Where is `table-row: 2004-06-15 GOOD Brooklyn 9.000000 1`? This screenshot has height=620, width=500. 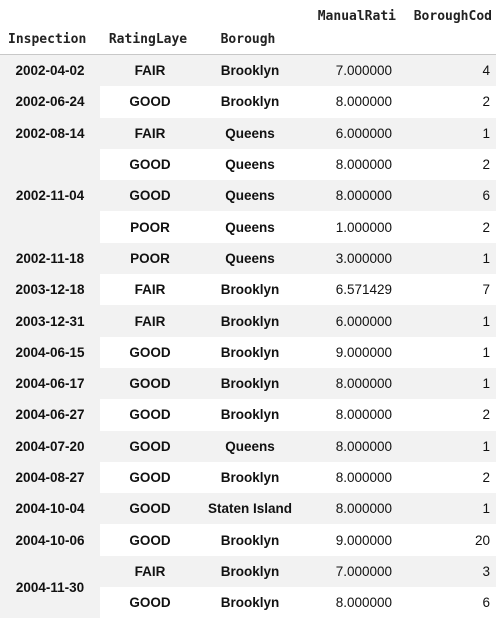
table-row: 2004-06-15 GOOD Brooklyn 9.000000 1 is located at coordinates (248, 352).